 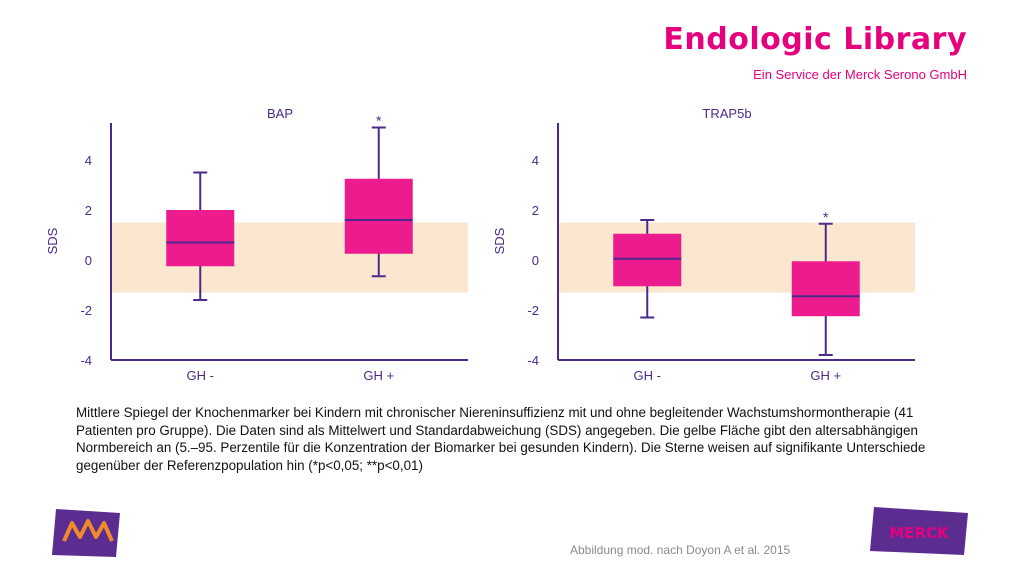 I want to click on brand-title: Endologic Library, so click(x=815, y=39).